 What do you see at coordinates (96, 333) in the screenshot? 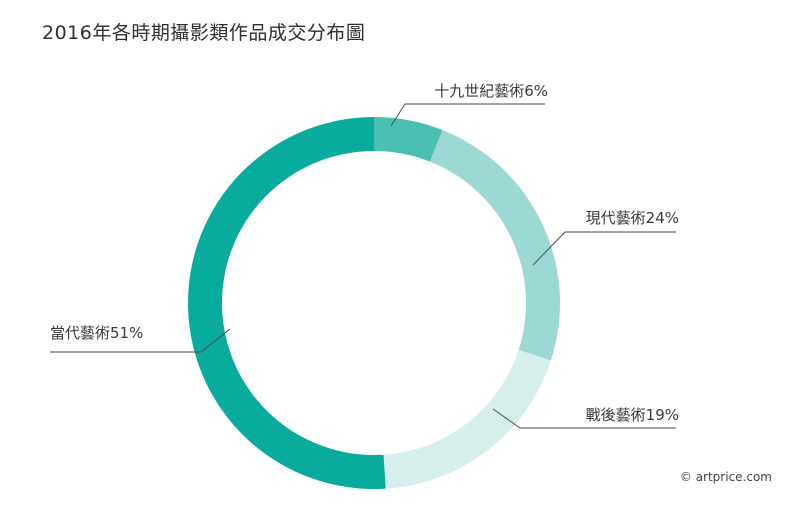
I see `slice-label-4: 當代藝術51%` at bounding box center [96, 333].